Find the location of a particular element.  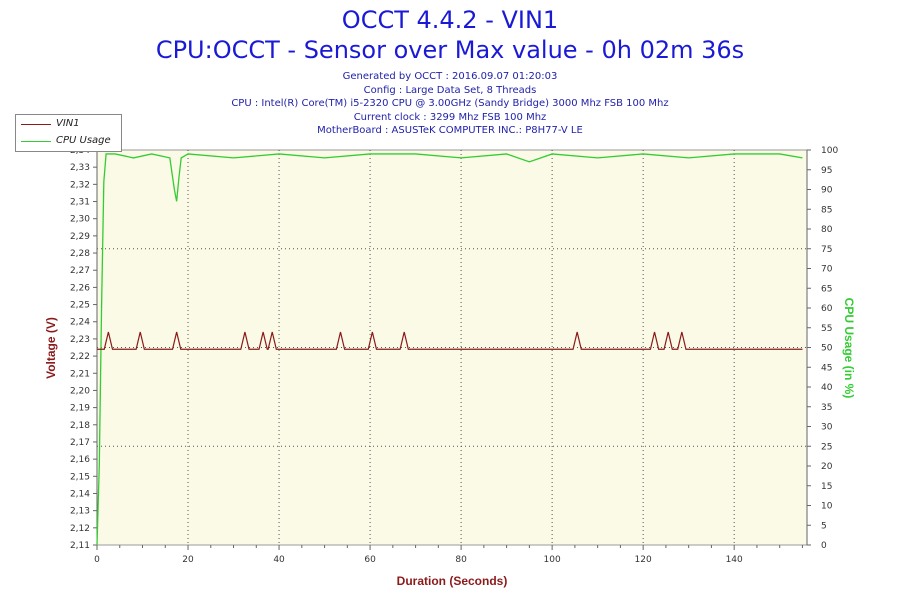

y-left-tick-label: 2,26 is located at coordinates (80, 288).